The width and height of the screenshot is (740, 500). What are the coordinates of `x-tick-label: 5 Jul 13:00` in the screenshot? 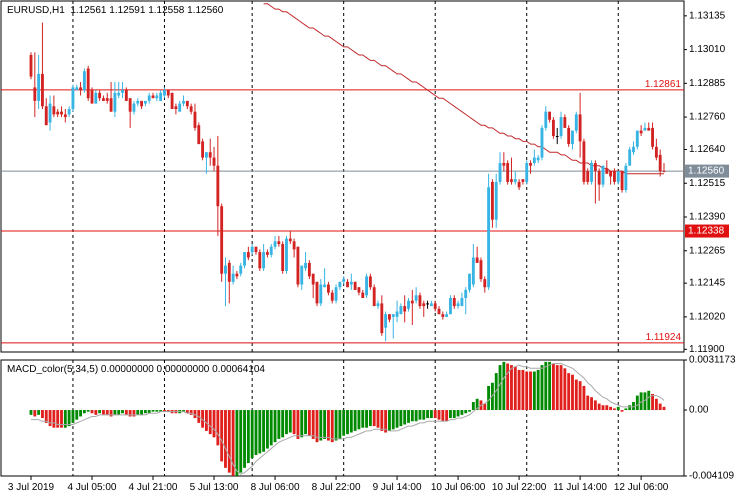 It's located at (214, 487).